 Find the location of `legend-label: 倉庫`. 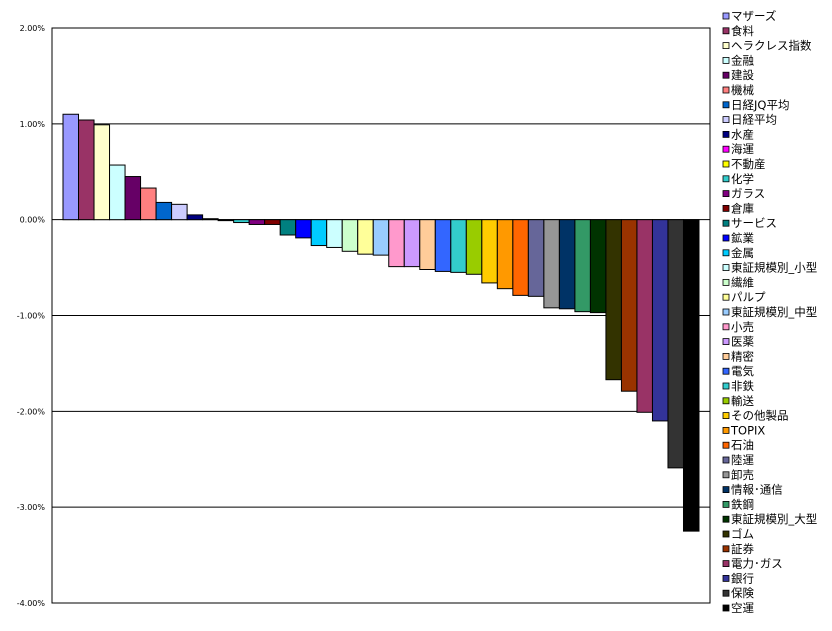

legend-label: 倉庫 is located at coordinates (742, 208).